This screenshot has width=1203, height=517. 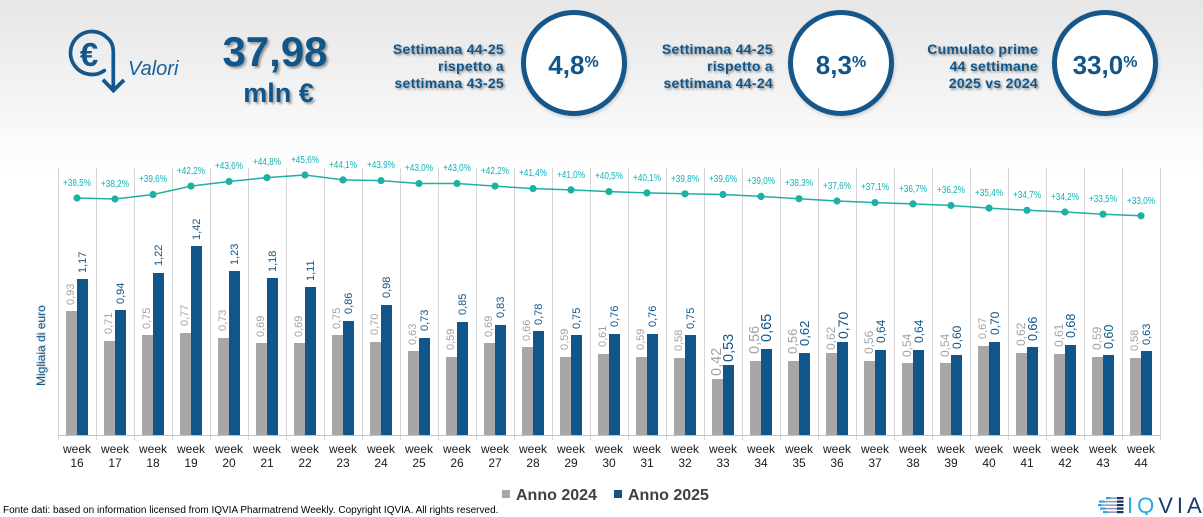 I want to click on svg-text: IQVIA, so click(x=1165, y=505).